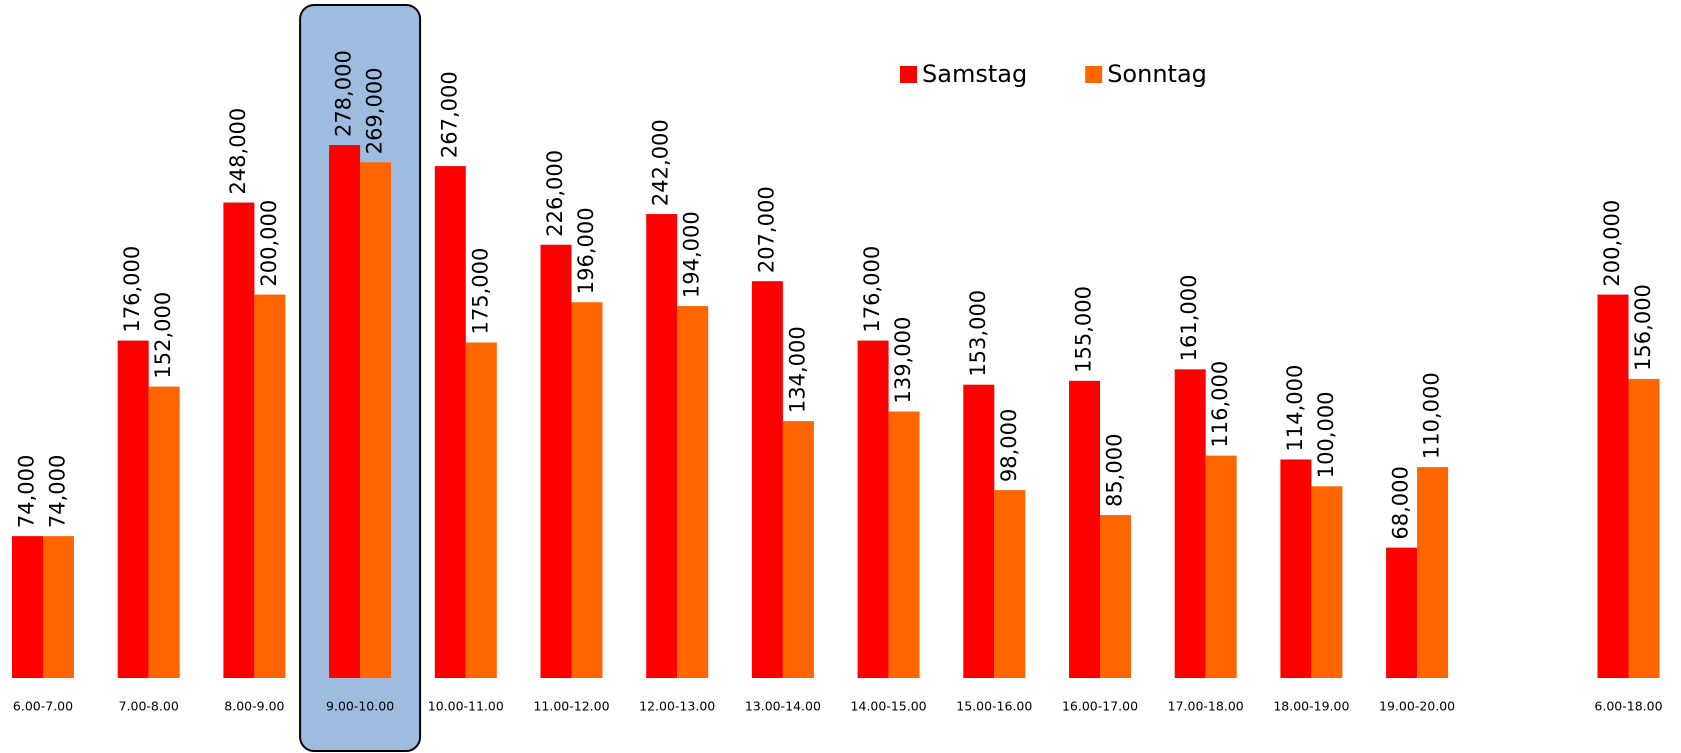  I want to click on data-label: 116,000, so click(1220, 404).